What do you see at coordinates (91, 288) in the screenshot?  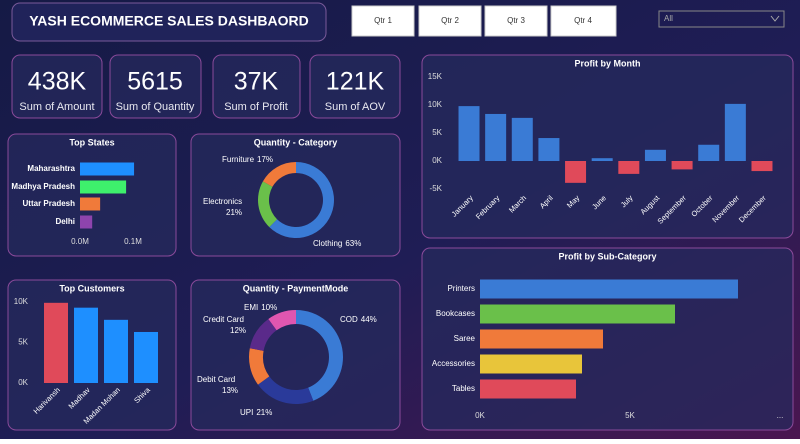 I see `chart-title: Top Customers` at bounding box center [91, 288].